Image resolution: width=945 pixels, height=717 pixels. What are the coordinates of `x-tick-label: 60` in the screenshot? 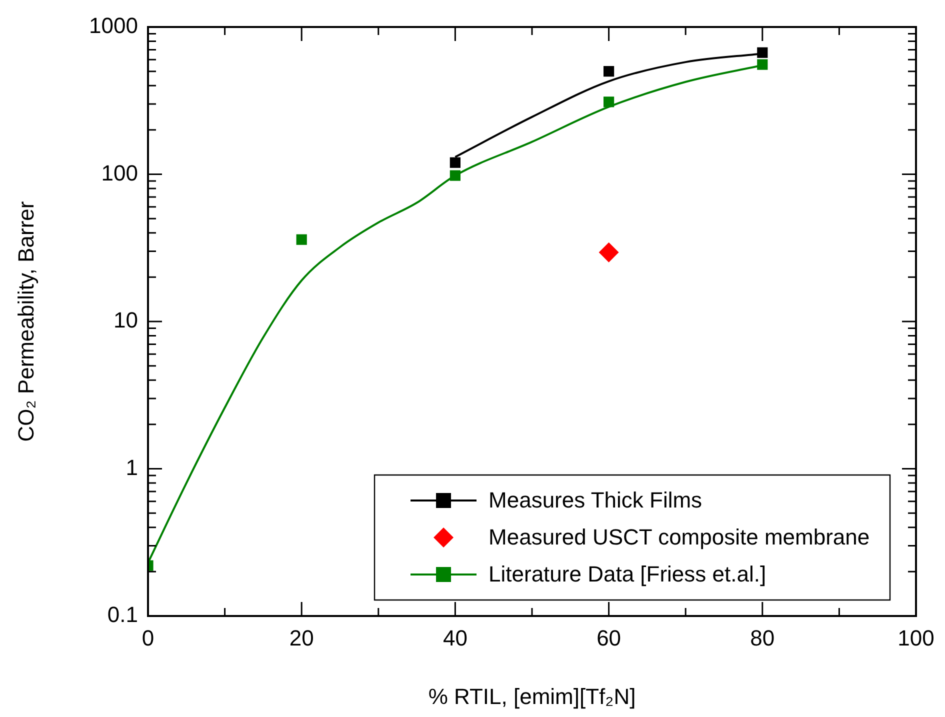 It's located at (609, 637).